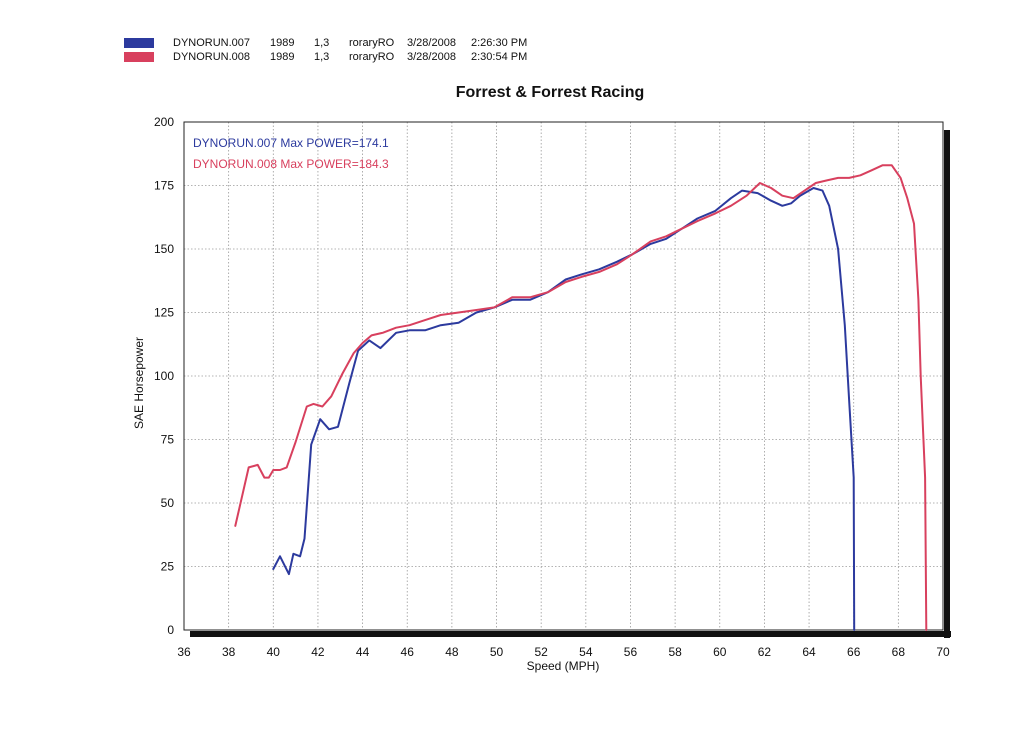 The width and height of the screenshot is (1024, 745). What do you see at coordinates (631, 652) in the screenshot?
I see `x-tick-label: 56` at bounding box center [631, 652].